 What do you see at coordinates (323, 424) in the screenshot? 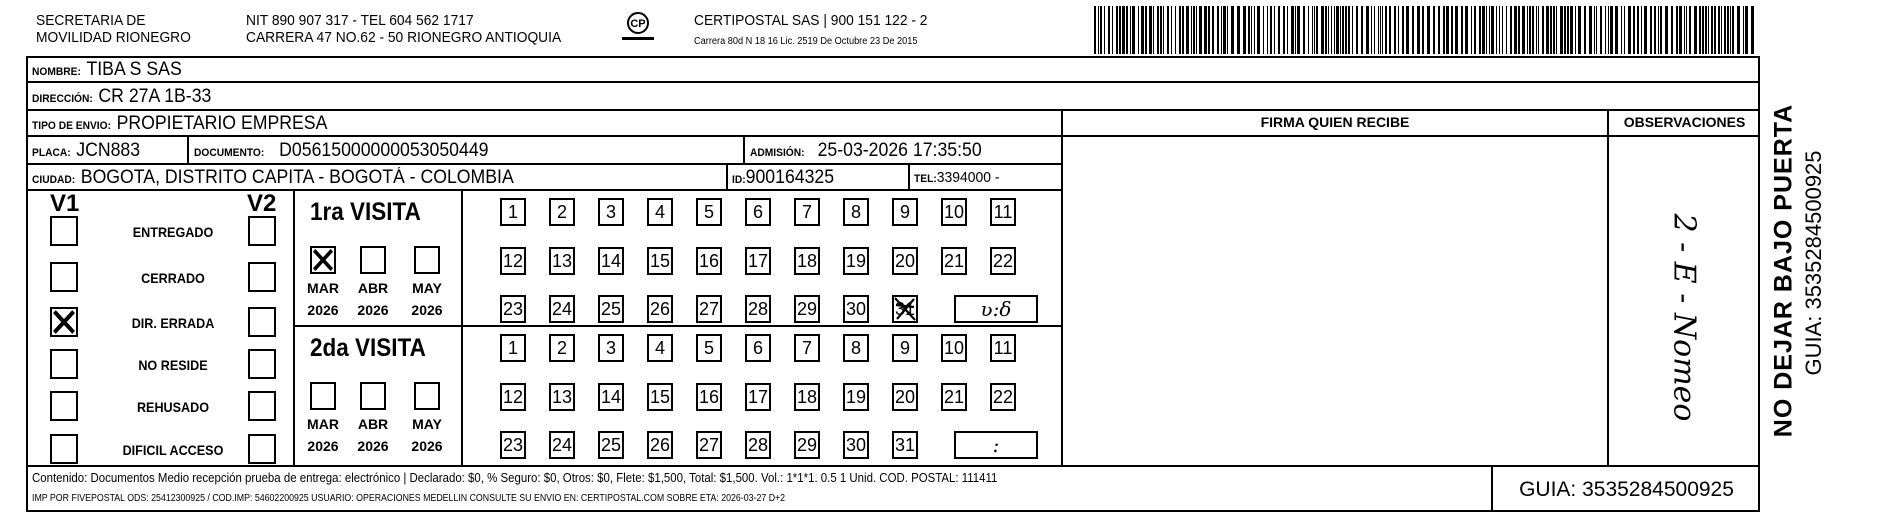
I see `month-label: MAR` at bounding box center [323, 424].